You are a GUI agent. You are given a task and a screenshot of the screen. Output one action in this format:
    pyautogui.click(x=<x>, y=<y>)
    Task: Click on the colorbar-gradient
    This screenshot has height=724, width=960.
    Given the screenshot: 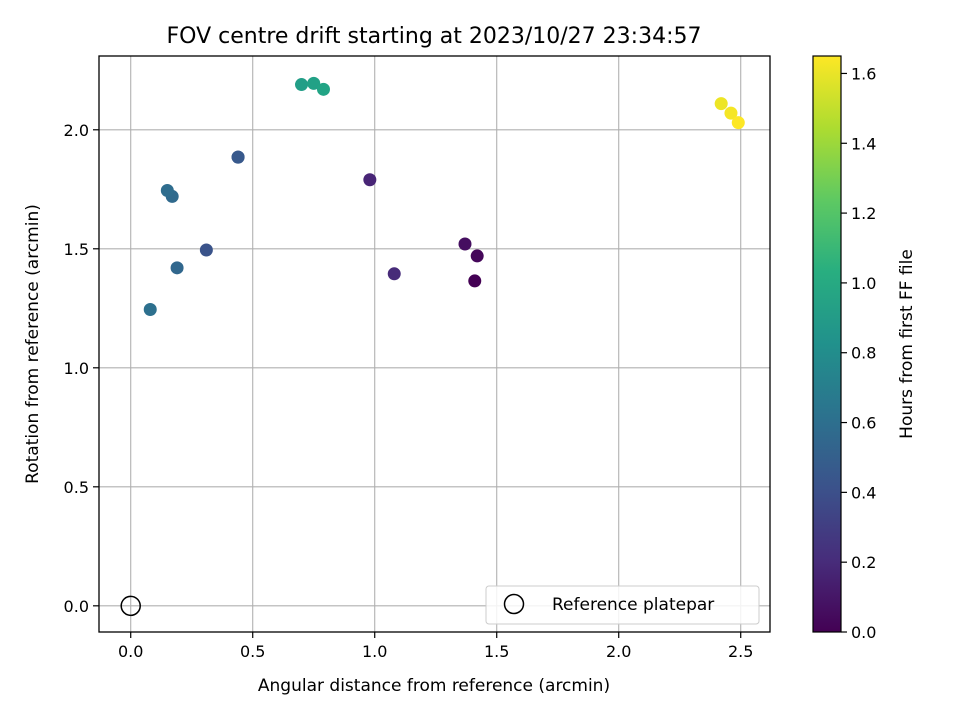 What is the action you would take?
    pyautogui.click(x=827, y=344)
    